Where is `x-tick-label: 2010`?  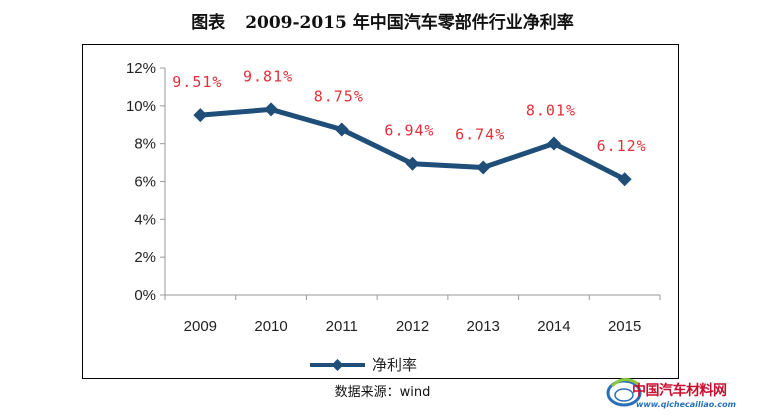 x-tick-label: 2010 is located at coordinates (270, 326).